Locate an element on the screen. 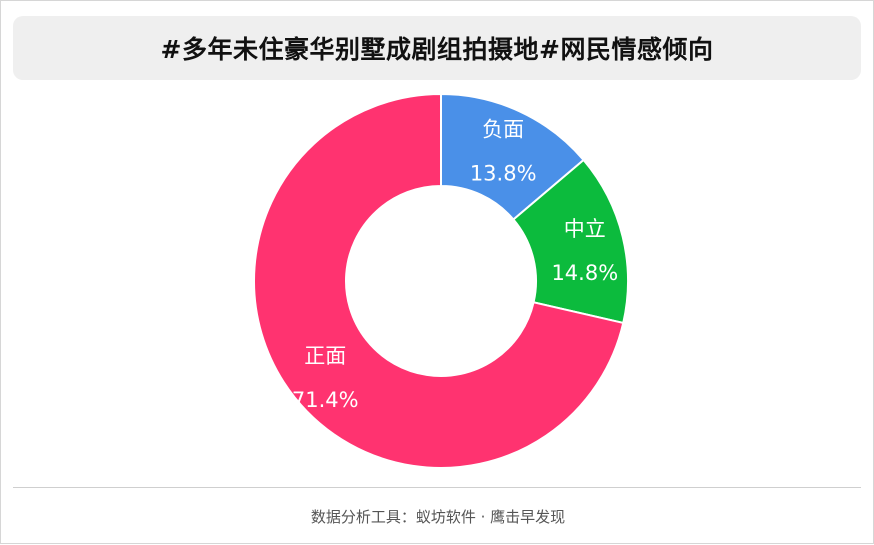  title-bar: #多年未住豪华别墅成剧组拍摄地#网民情感倾向 is located at coordinates (437, 48).